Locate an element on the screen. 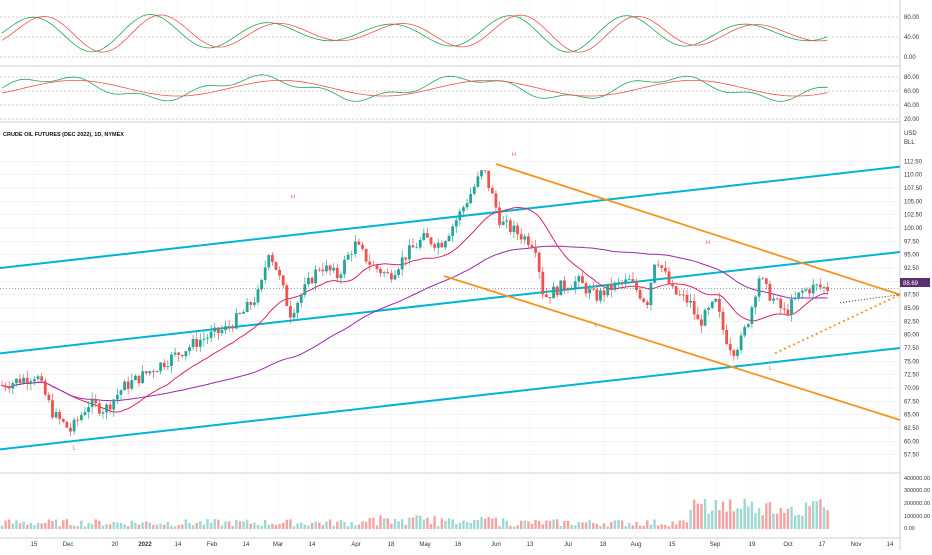  currency-label: USD is located at coordinates (910, 134).